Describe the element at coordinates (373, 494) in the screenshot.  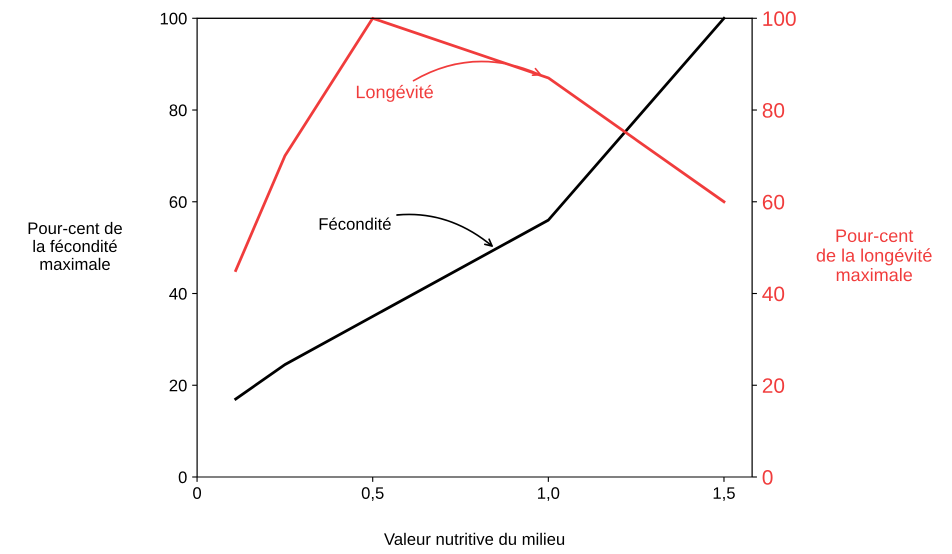
I see `x-tick-label: 0,5` at that location.